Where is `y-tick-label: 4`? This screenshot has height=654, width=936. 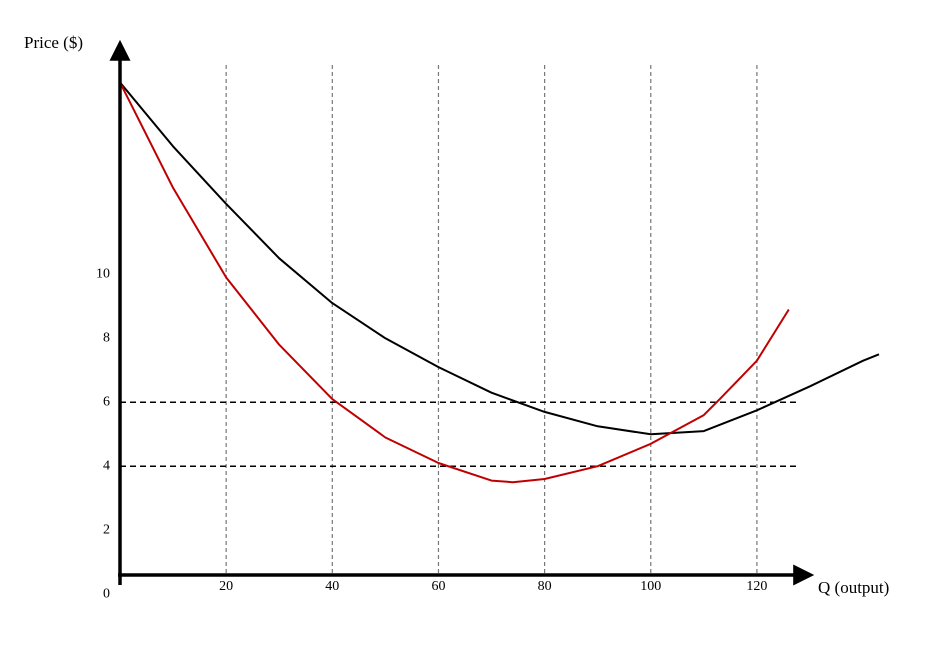 y-tick-label: 4 is located at coordinates (106, 465).